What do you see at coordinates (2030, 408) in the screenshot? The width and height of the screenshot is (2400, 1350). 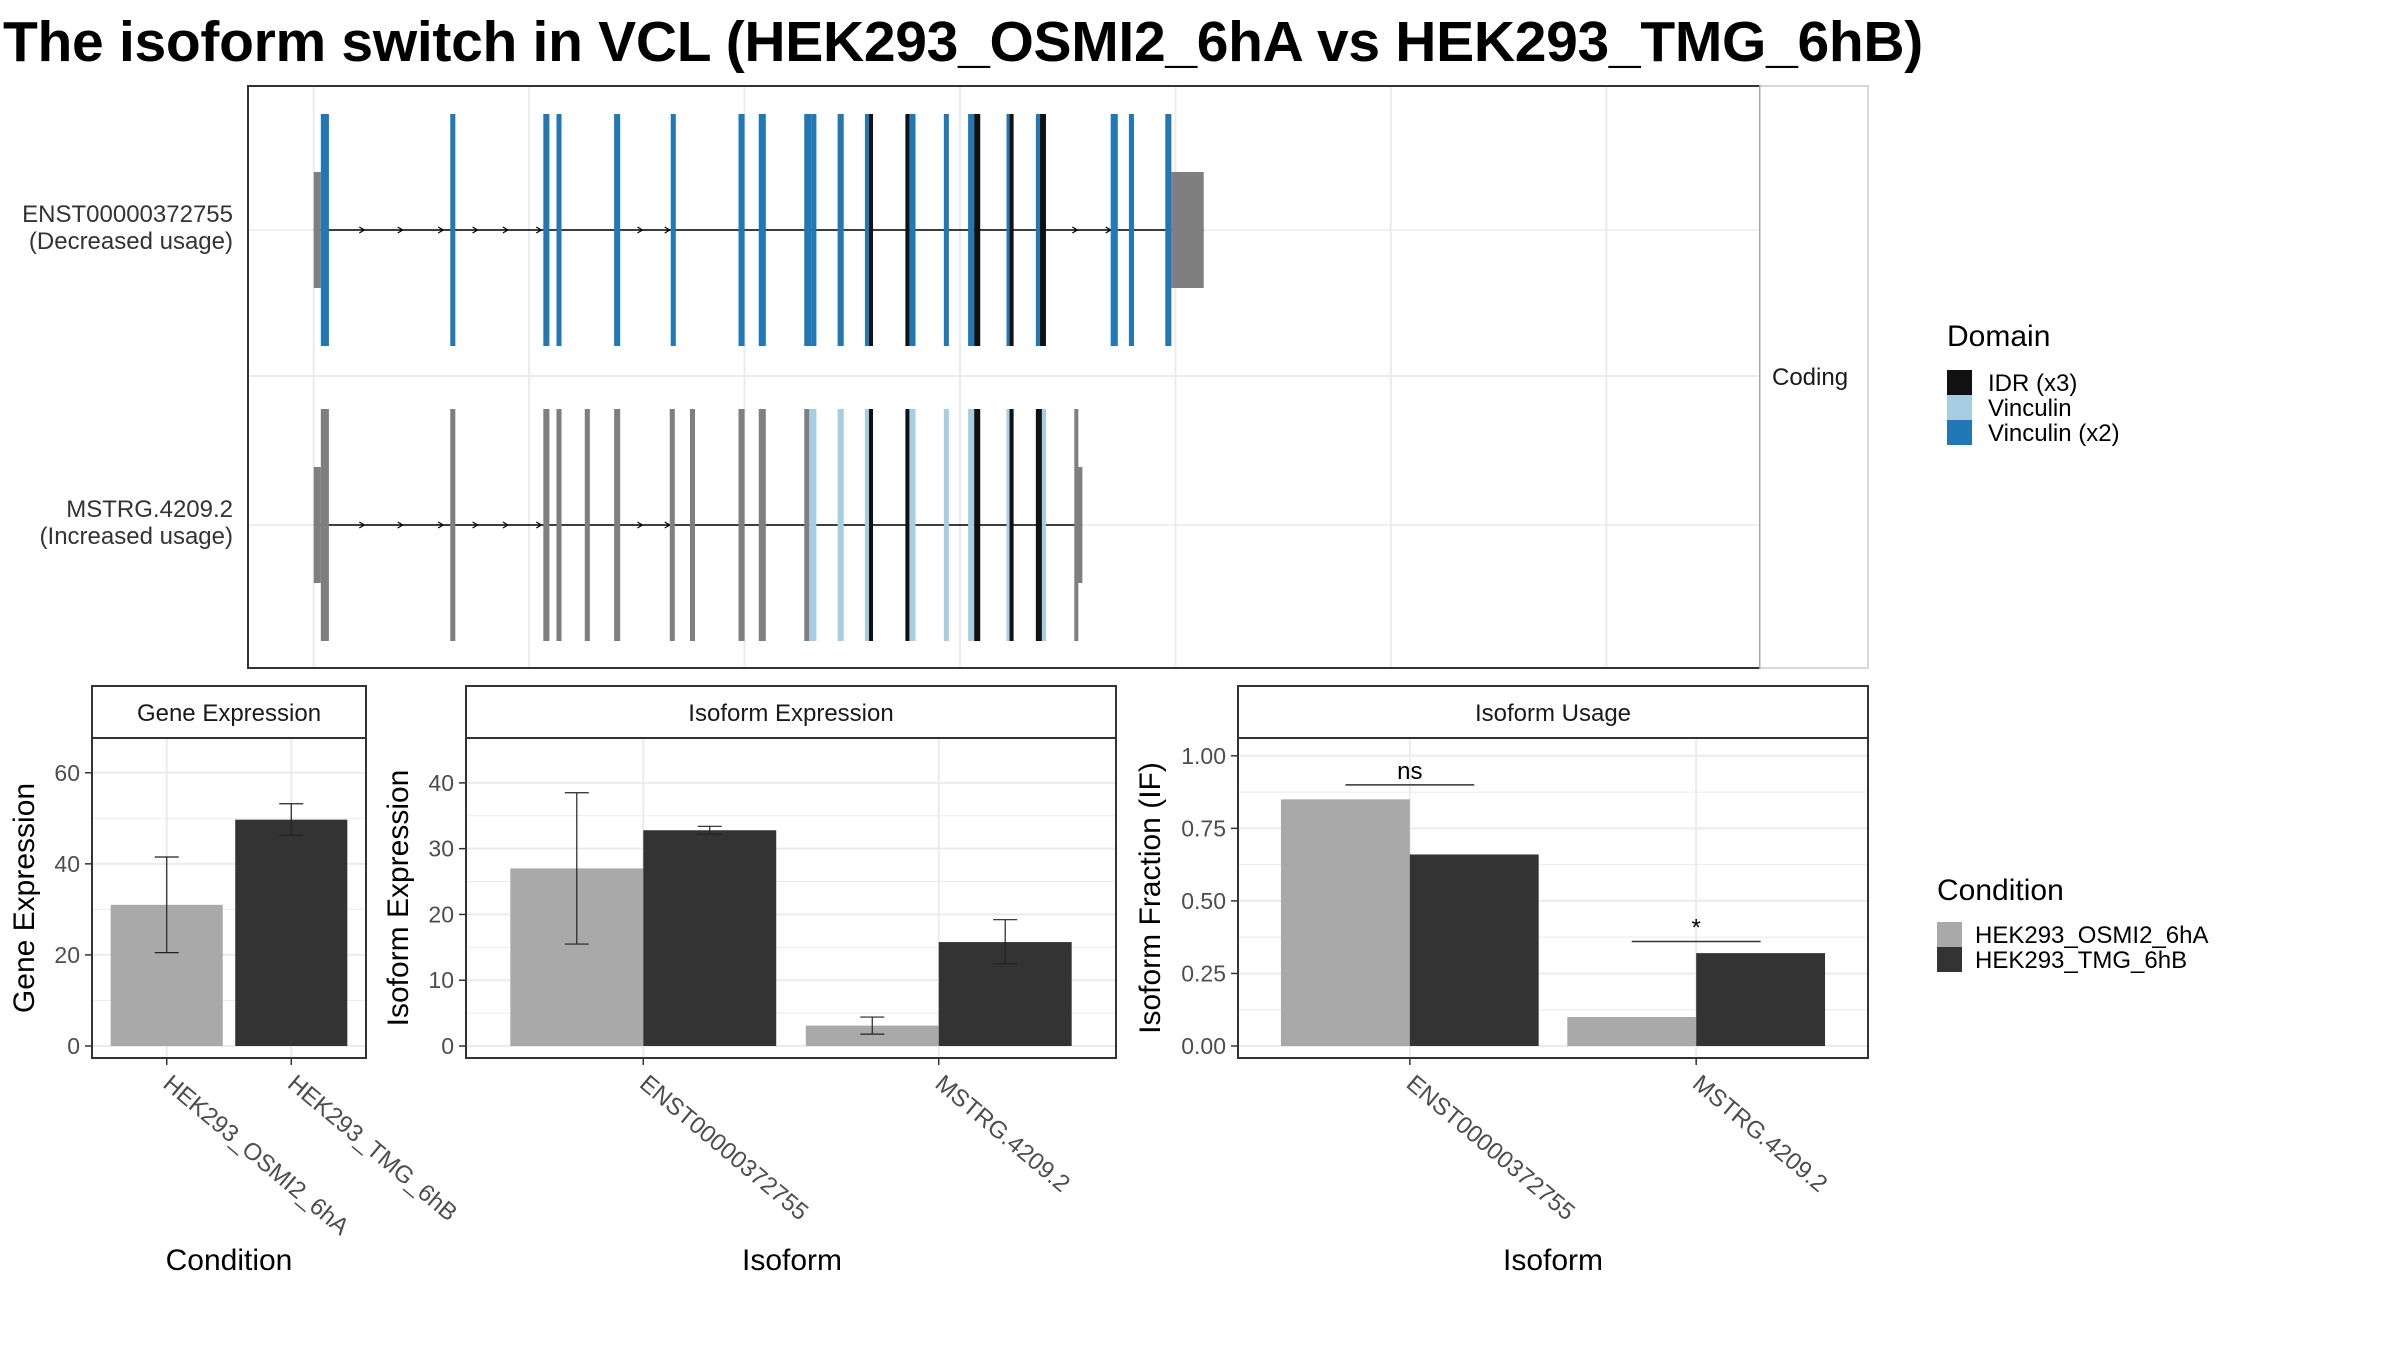 I see `domain-legend-label: Vinculin` at bounding box center [2030, 408].